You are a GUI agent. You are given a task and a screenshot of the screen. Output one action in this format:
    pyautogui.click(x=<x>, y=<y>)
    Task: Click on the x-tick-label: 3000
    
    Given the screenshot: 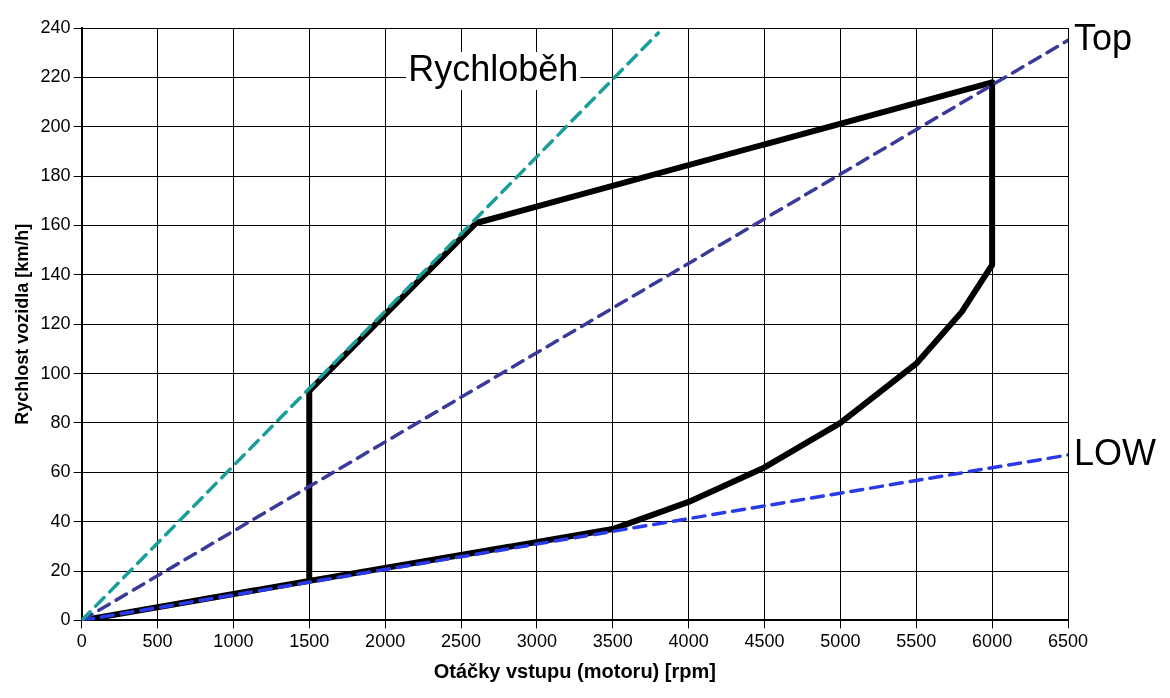 What is the action you would take?
    pyautogui.click(x=536, y=641)
    